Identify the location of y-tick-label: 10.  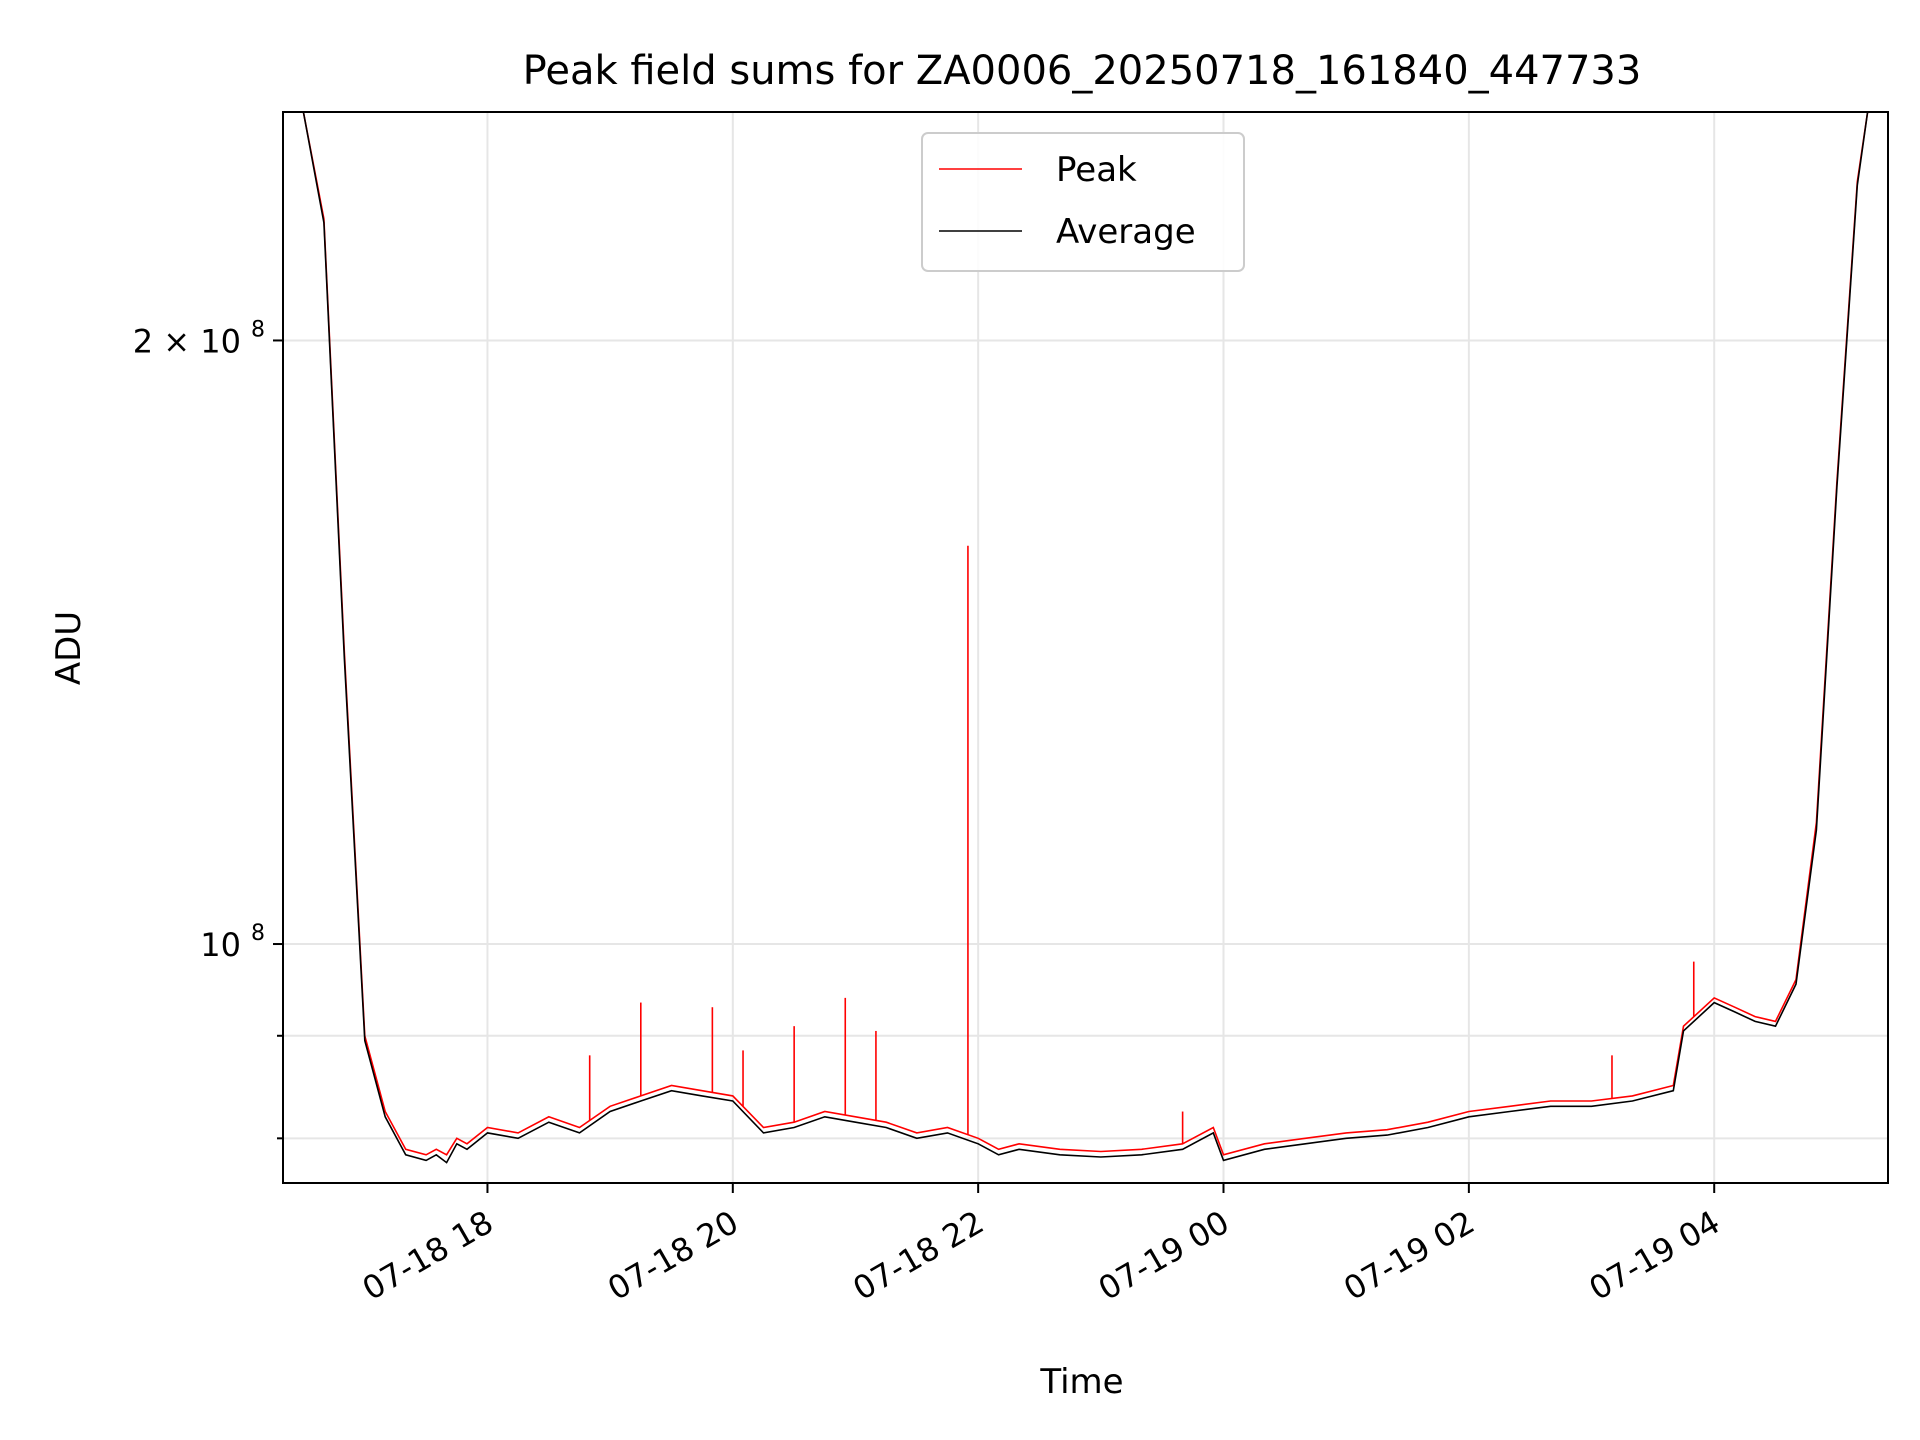
(220, 945).